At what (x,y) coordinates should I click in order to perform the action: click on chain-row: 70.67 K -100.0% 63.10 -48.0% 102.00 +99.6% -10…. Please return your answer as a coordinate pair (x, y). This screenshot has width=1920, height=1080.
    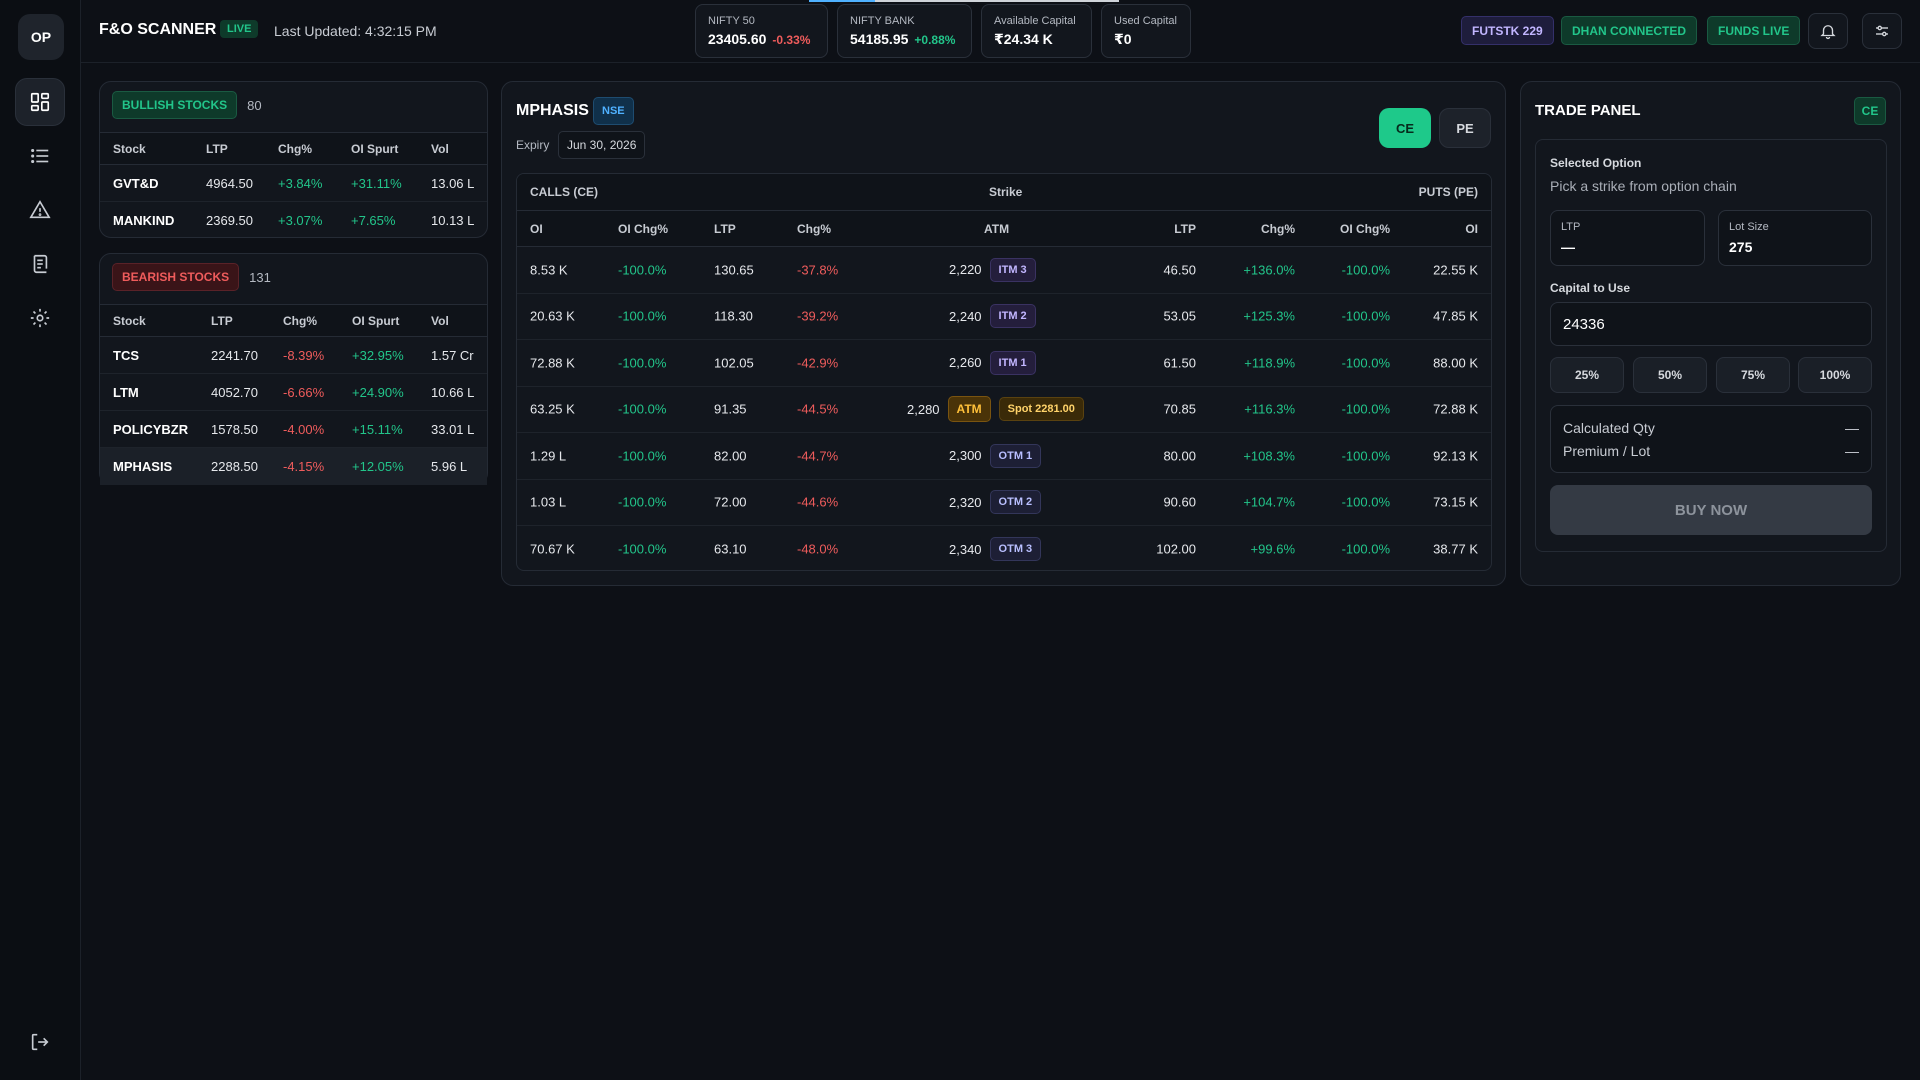
    Looking at the image, I should click on (1004, 548).